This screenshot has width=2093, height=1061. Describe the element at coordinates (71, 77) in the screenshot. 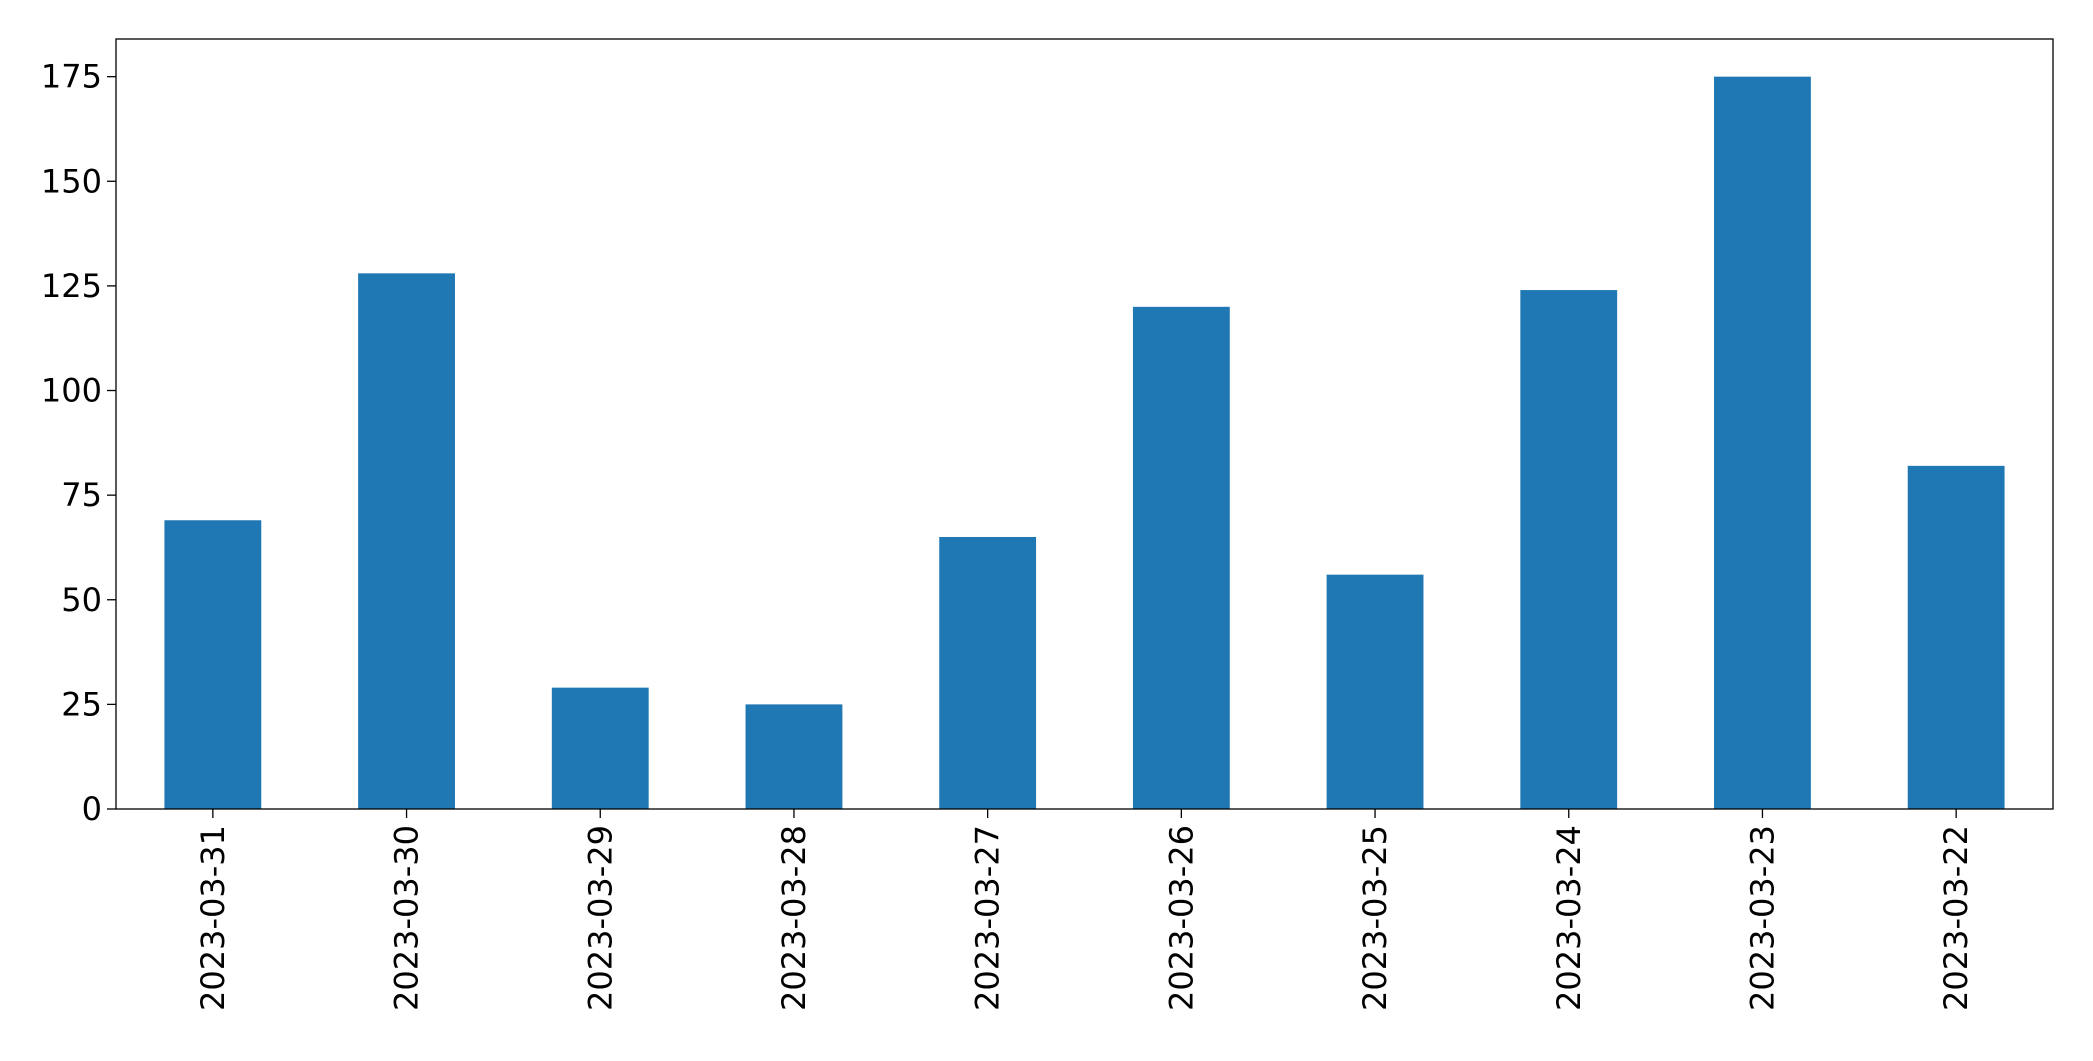

I see `y-tick-label: 175` at that location.